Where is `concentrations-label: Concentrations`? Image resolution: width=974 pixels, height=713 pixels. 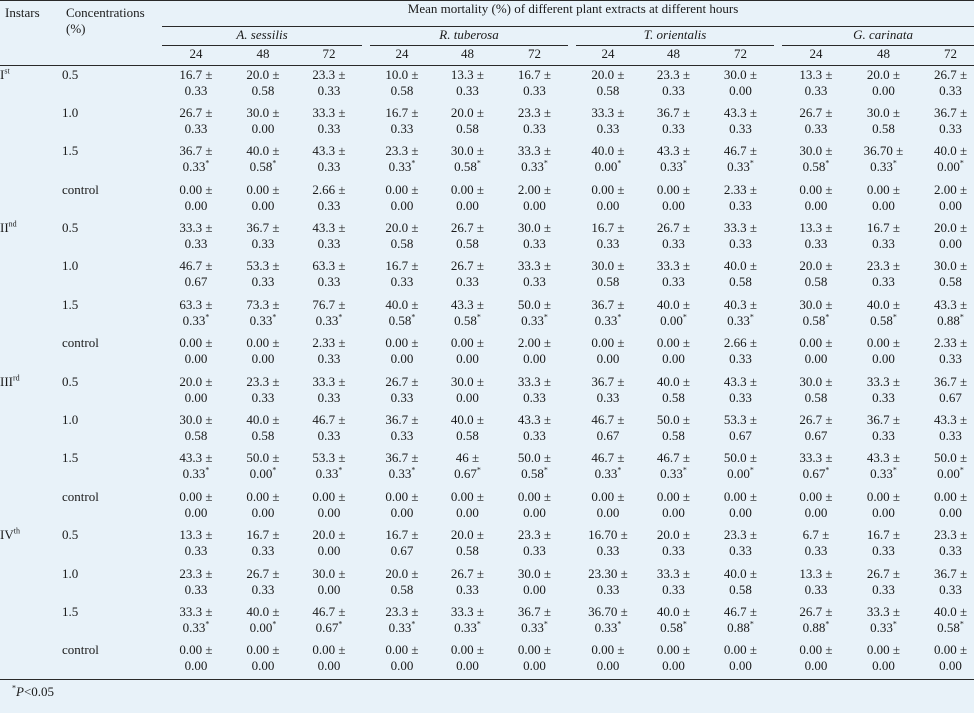 concentrations-label: Concentrations is located at coordinates (105, 12).